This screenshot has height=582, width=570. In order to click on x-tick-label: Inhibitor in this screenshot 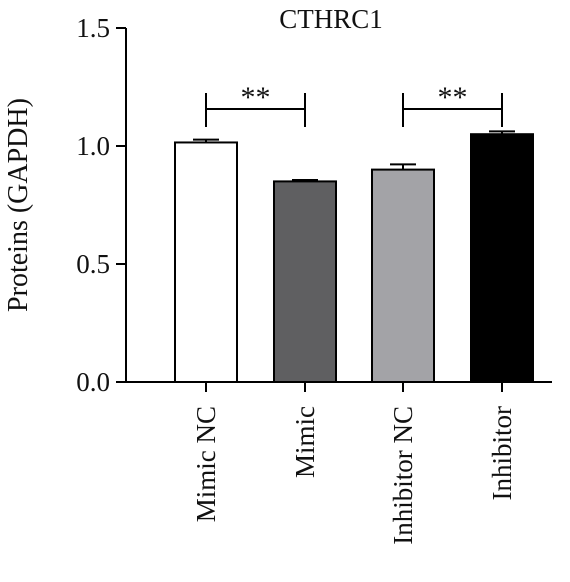, I will do `click(502, 453)`.